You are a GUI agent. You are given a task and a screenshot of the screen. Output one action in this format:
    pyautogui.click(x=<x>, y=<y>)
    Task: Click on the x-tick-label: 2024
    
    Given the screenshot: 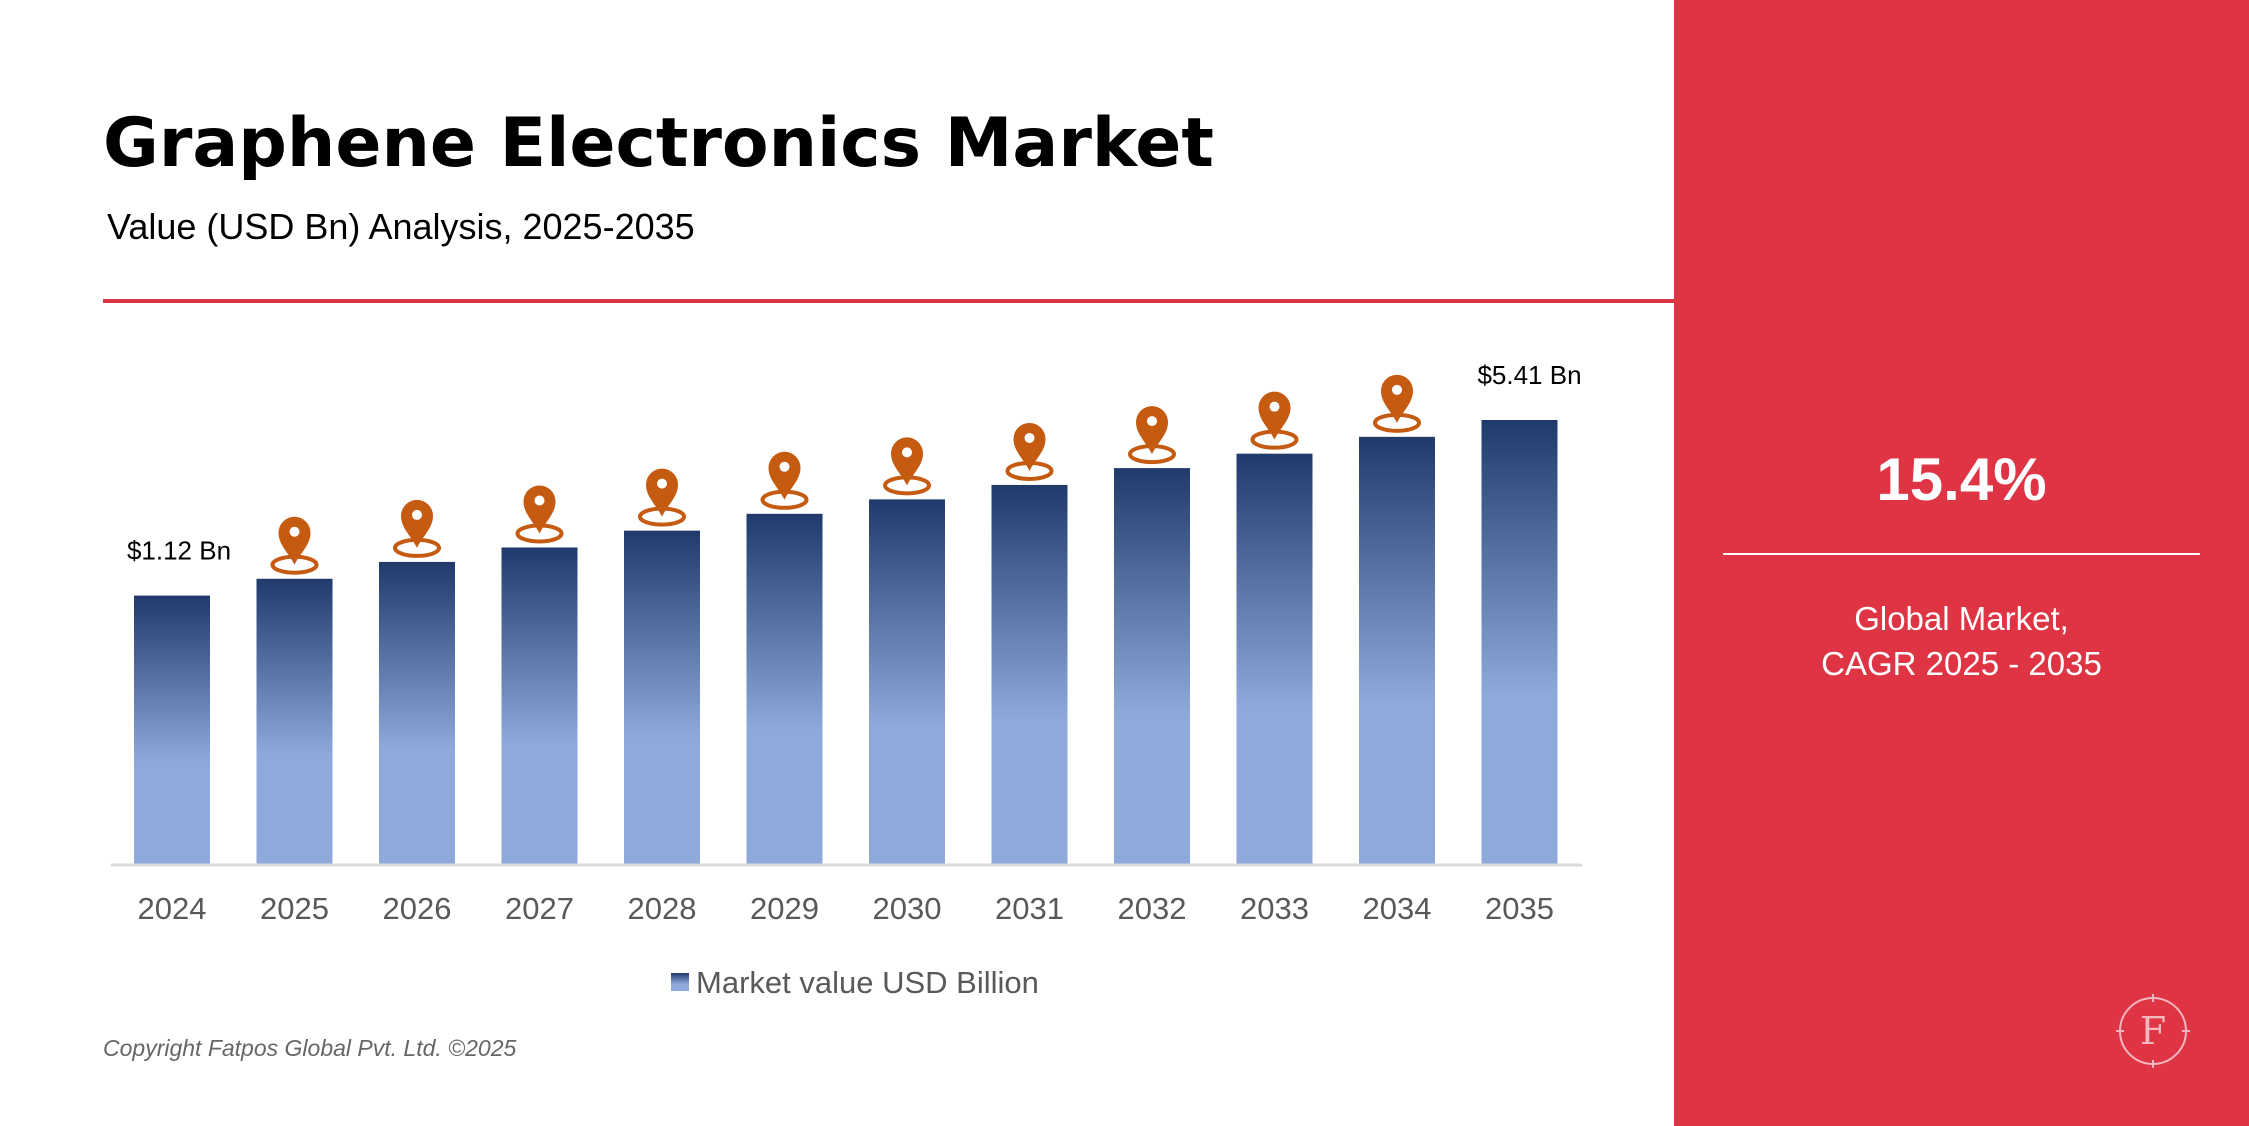 What is the action you would take?
    pyautogui.click(x=172, y=908)
    